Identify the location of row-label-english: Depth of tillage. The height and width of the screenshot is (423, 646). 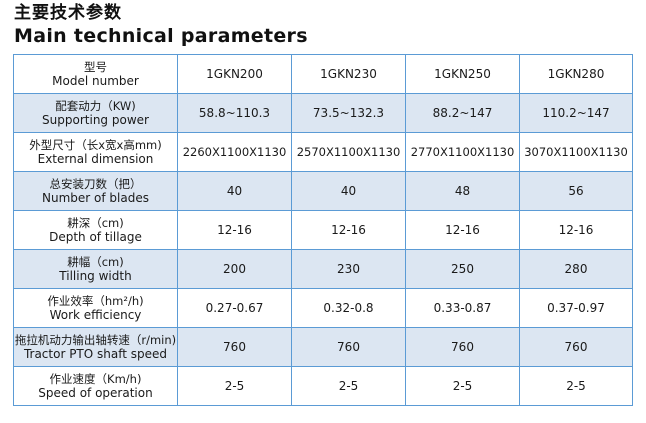
(95, 236).